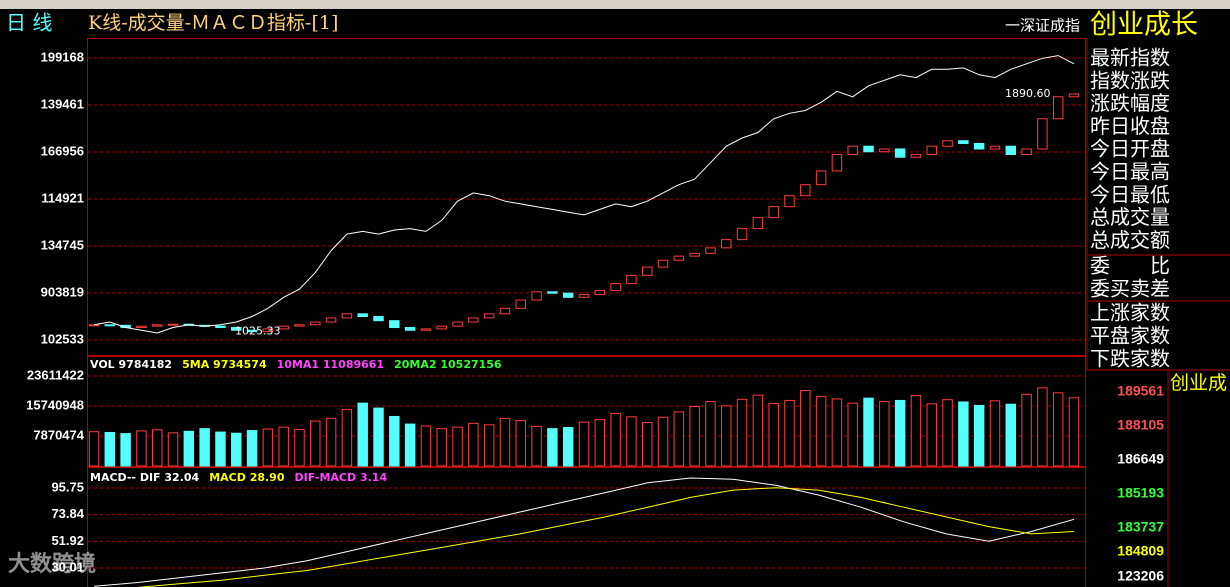 The image size is (1230, 587). I want to click on field-label: 总成交量, so click(1130, 217).